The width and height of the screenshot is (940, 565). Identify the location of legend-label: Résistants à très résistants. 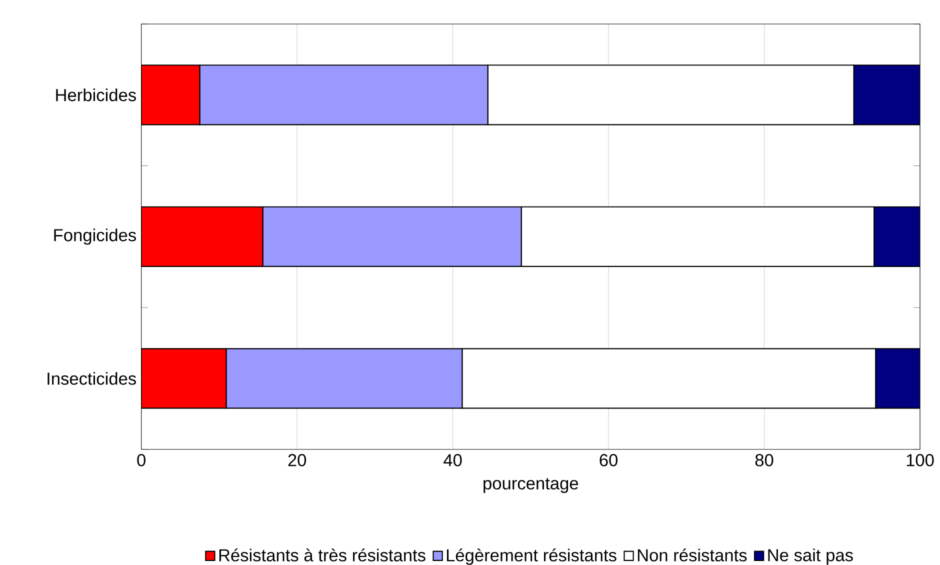
(322, 555).